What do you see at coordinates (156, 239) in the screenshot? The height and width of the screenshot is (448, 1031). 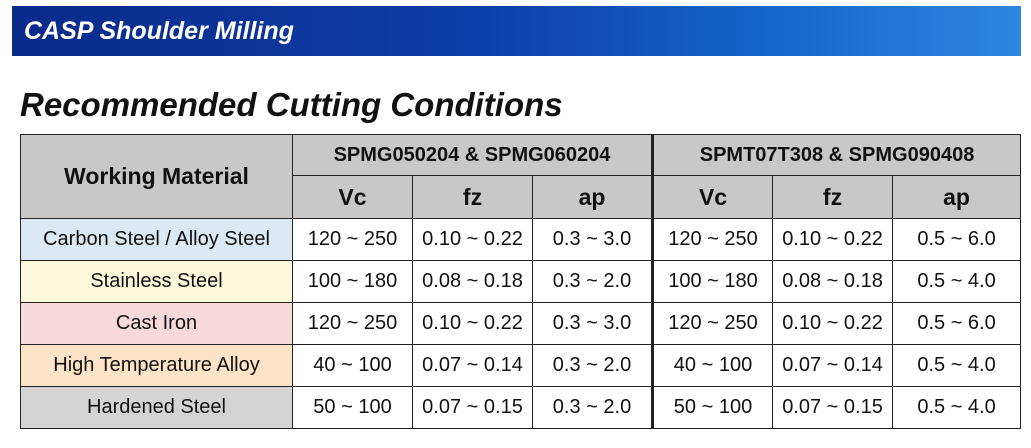 I see `material-cell: Carbon Steel / Alloy Steel` at bounding box center [156, 239].